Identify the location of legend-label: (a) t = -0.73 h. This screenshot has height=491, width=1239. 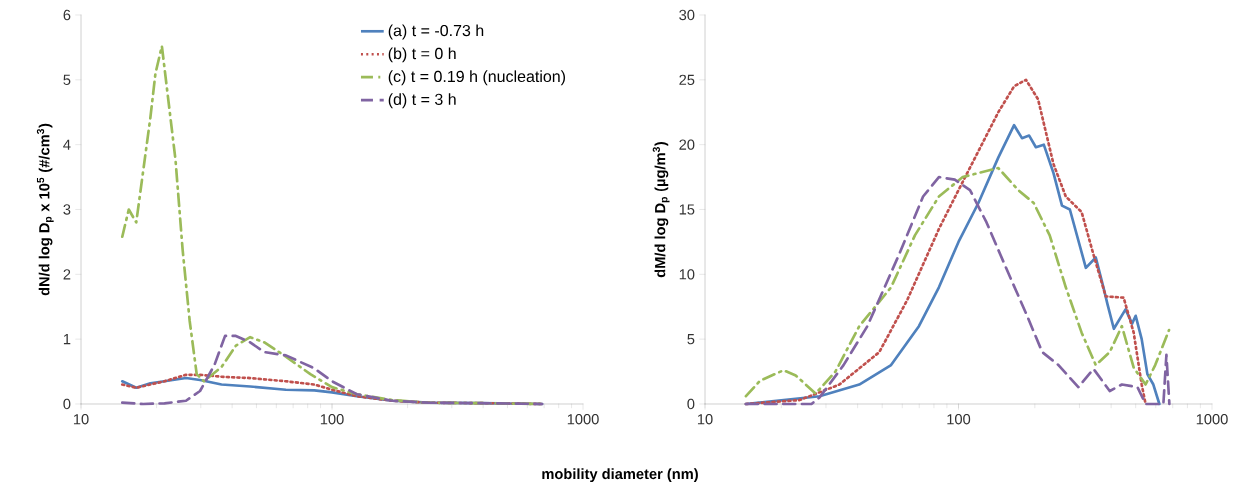
(436, 32).